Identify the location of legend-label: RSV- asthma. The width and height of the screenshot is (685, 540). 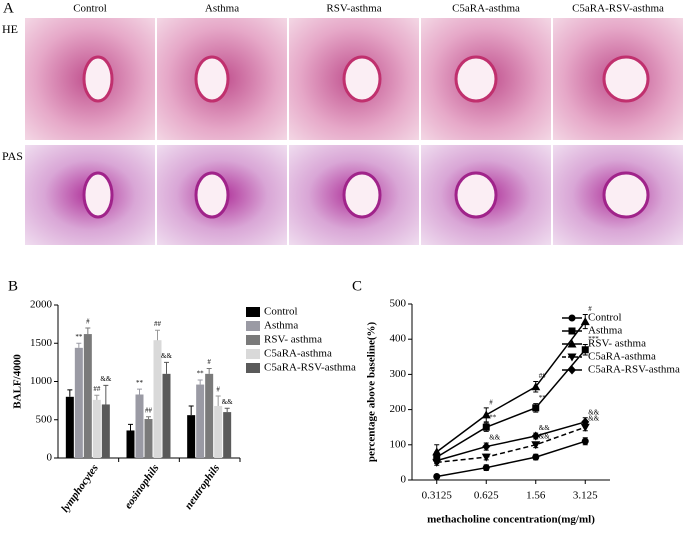
(617, 344).